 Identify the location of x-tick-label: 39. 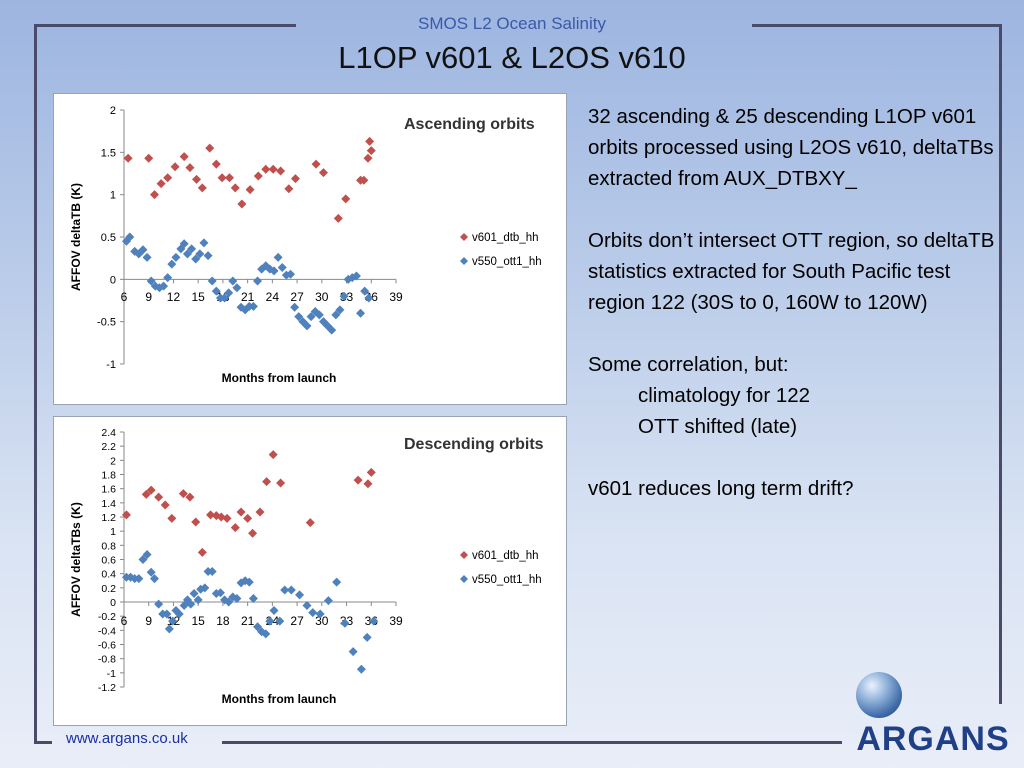
(396, 297).